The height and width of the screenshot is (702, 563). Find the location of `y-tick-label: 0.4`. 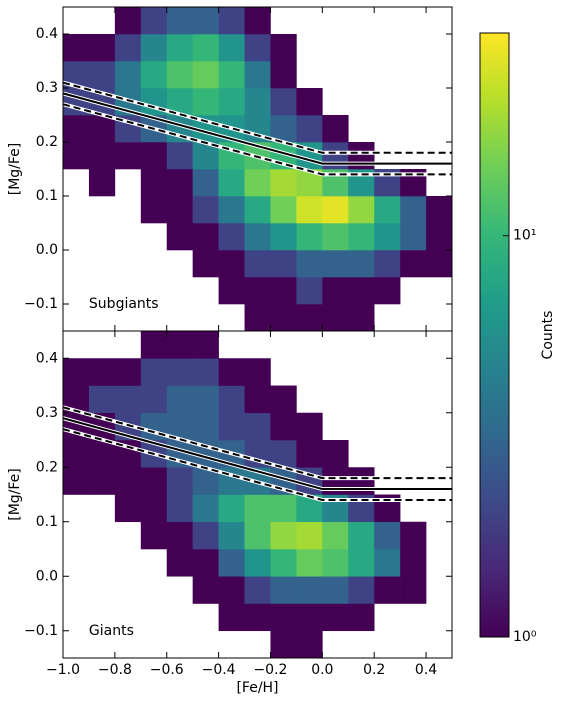

y-tick-label: 0.4 is located at coordinates (47, 358).